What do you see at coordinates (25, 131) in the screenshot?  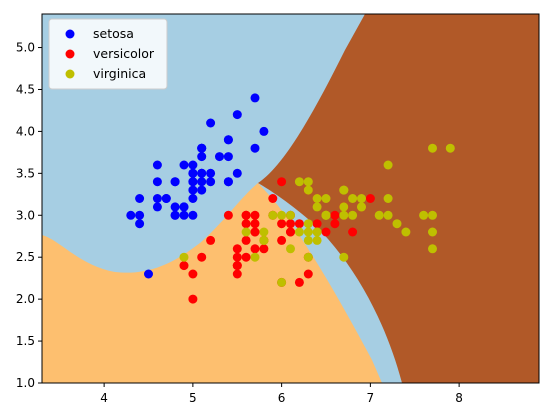 I see `y-tick-label: 4.0` at bounding box center [25, 131].